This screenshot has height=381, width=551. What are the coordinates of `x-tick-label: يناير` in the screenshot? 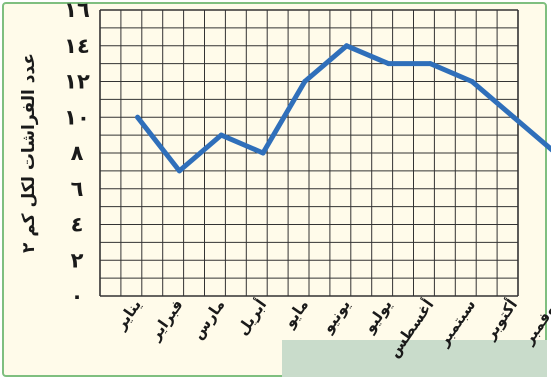 It's located at (128, 315).